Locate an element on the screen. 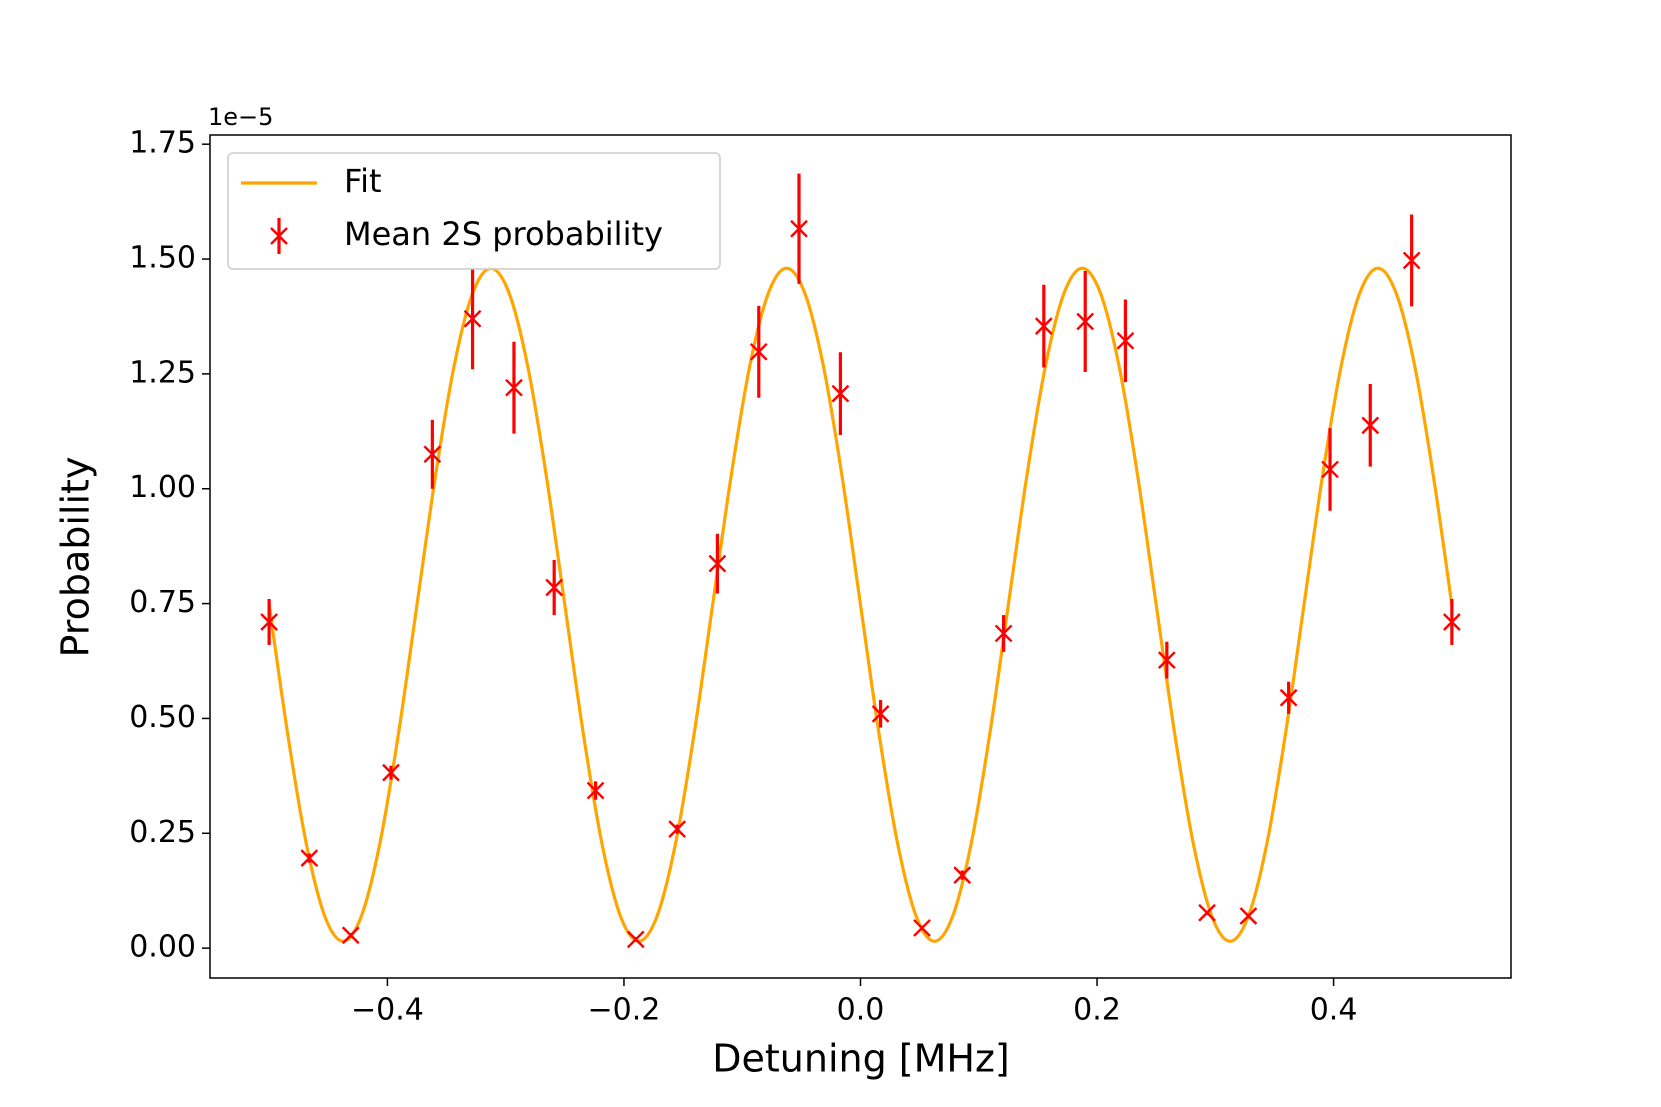 This screenshot has height=1107, width=1661. x-tick-label: −0.4 is located at coordinates (387, 1010).